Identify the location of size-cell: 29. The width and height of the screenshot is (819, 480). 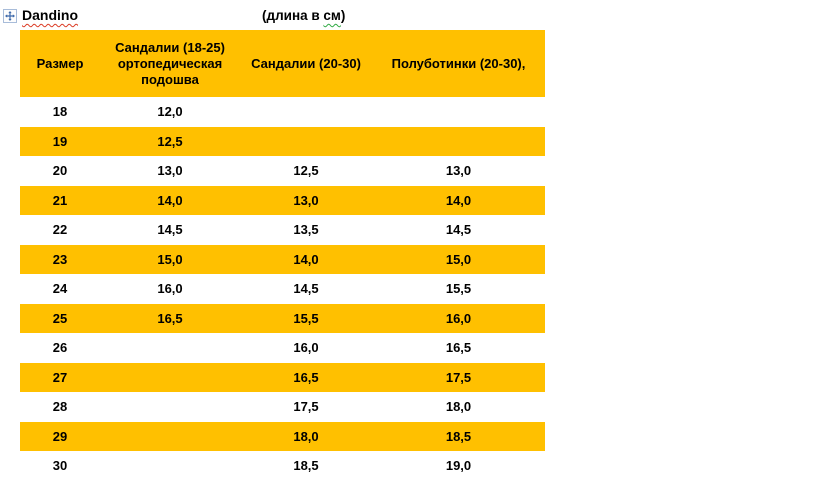
(60, 436).